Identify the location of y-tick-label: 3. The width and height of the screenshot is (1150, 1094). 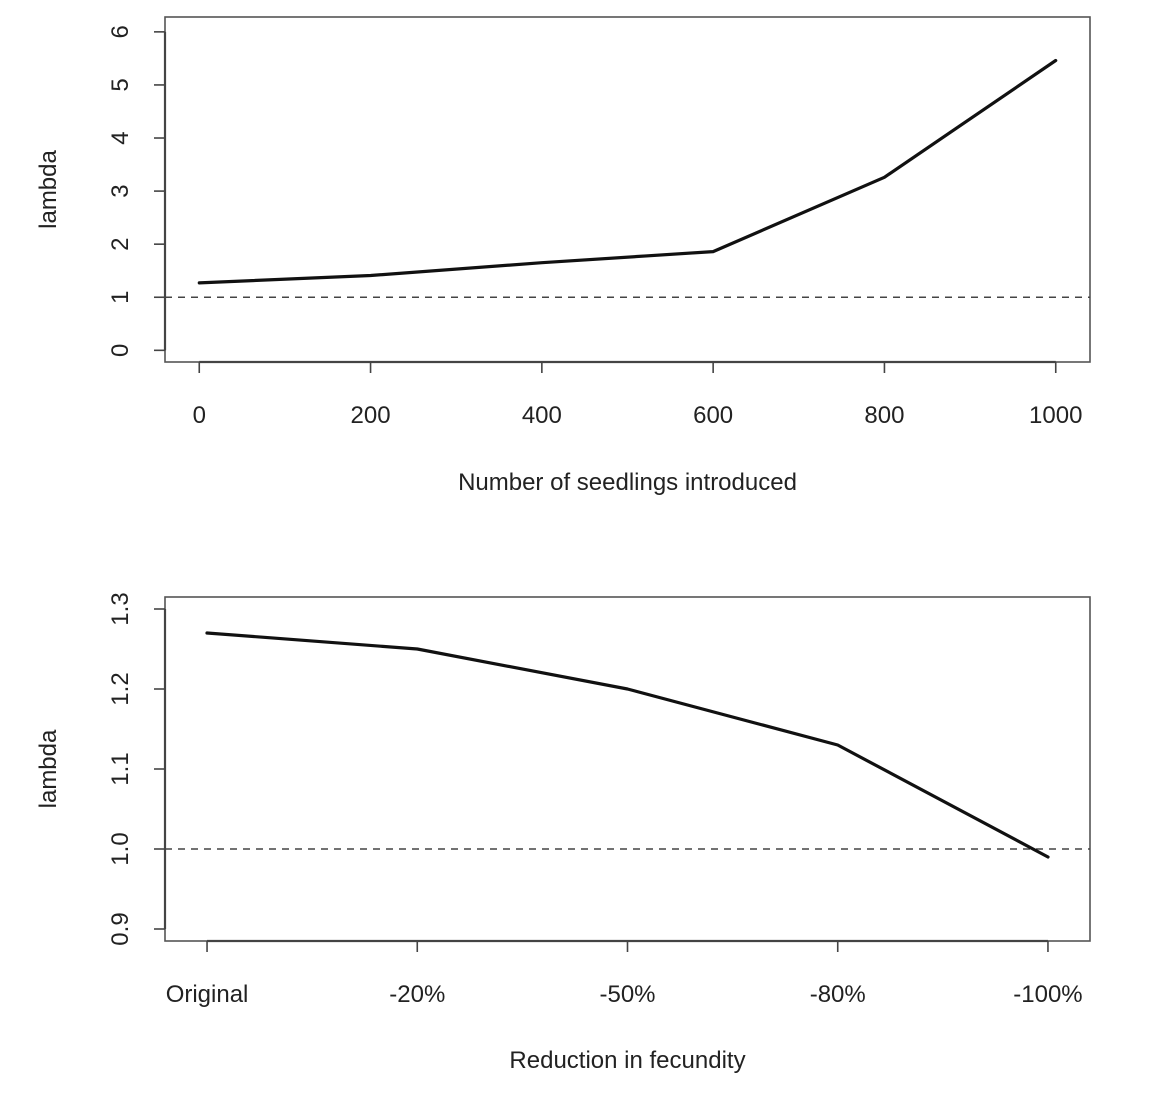
(120, 190).